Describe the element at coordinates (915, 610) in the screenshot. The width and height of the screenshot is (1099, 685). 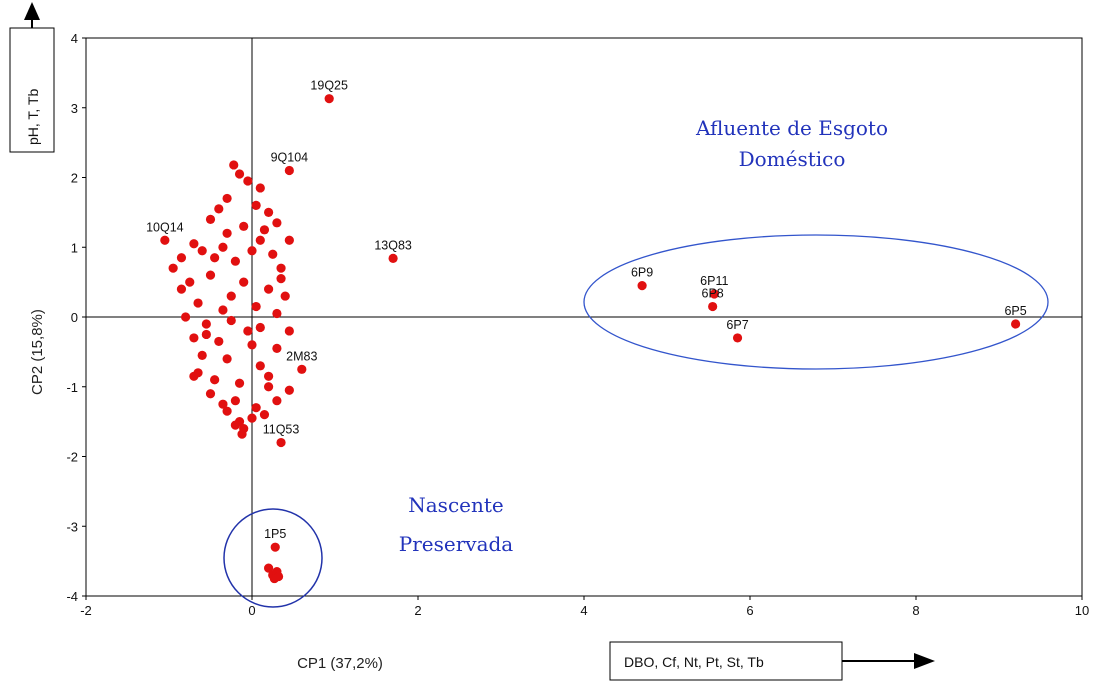
I see `x-tick-label: 8` at that location.